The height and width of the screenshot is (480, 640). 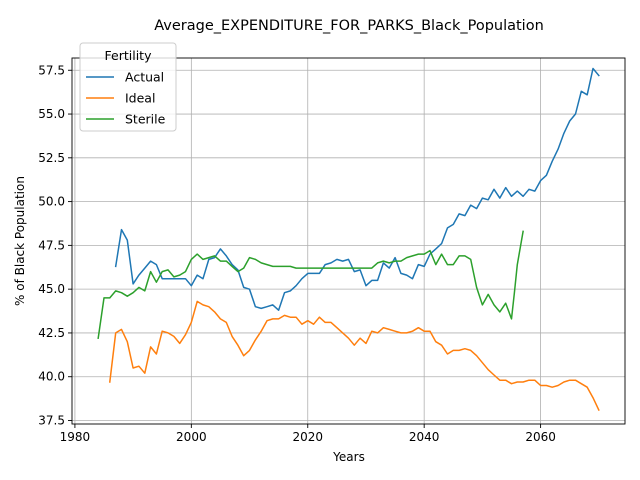 I want to click on legend-box, so click(x=128, y=87).